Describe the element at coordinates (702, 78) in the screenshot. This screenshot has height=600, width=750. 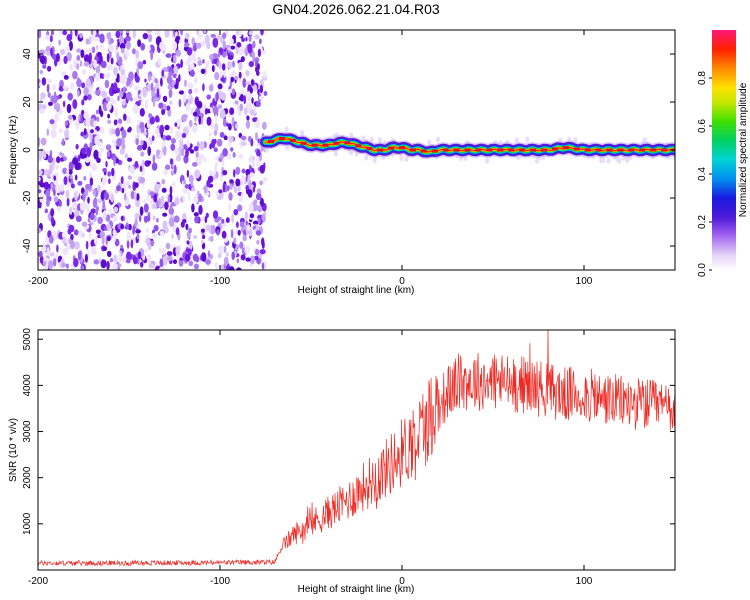
I see `colorbar-tick-label: 0.8` at that location.